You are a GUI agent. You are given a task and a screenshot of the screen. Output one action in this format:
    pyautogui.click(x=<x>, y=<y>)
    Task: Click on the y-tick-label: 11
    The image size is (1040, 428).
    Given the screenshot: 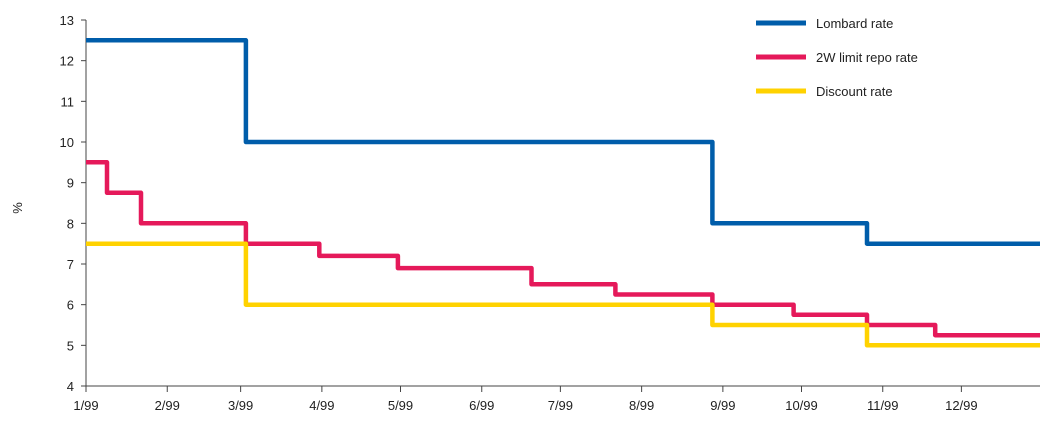 What is the action you would take?
    pyautogui.click(x=68, y=101)
    